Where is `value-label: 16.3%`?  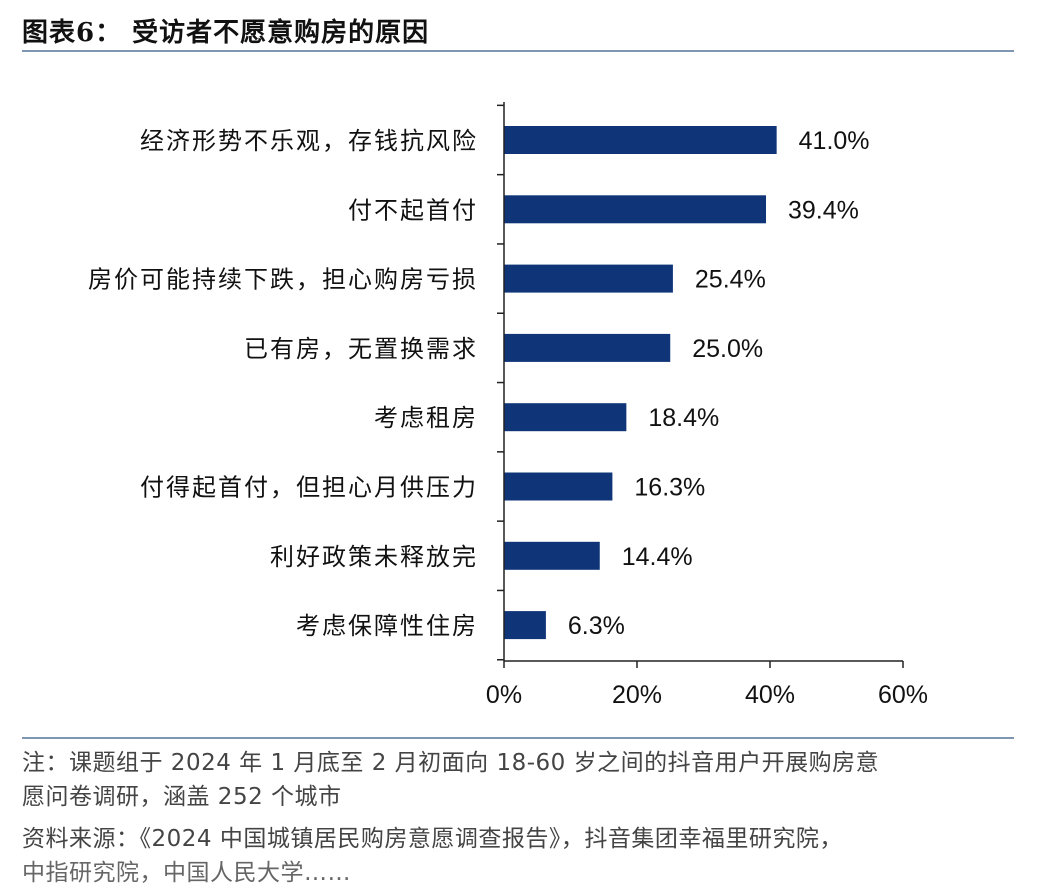 value-label: 16.3% is located at coordinates (669, 488).